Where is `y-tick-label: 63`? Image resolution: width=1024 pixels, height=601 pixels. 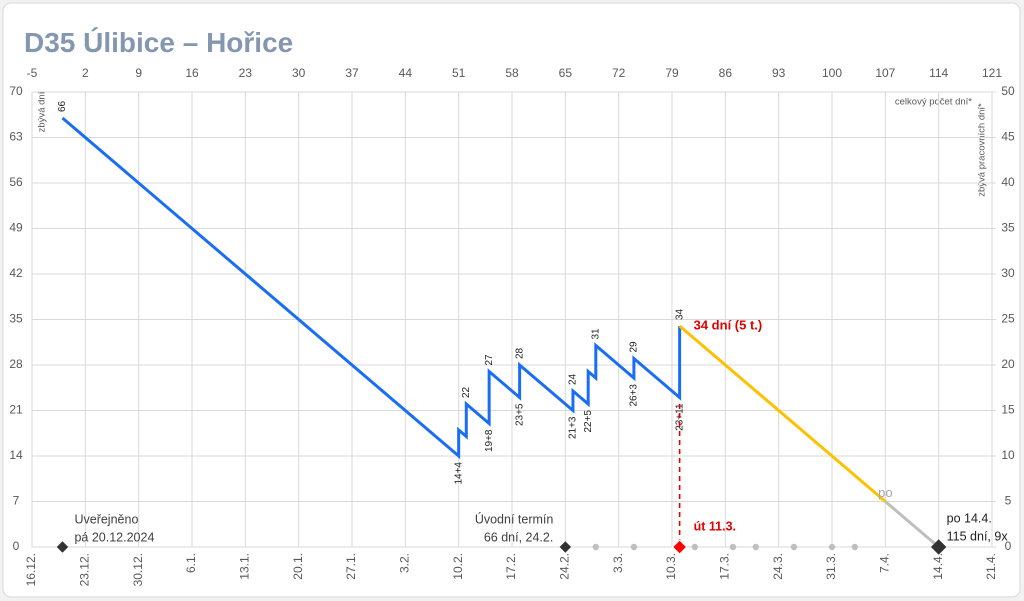 y-tick-label: 63 is located at coordinates (16, 137).